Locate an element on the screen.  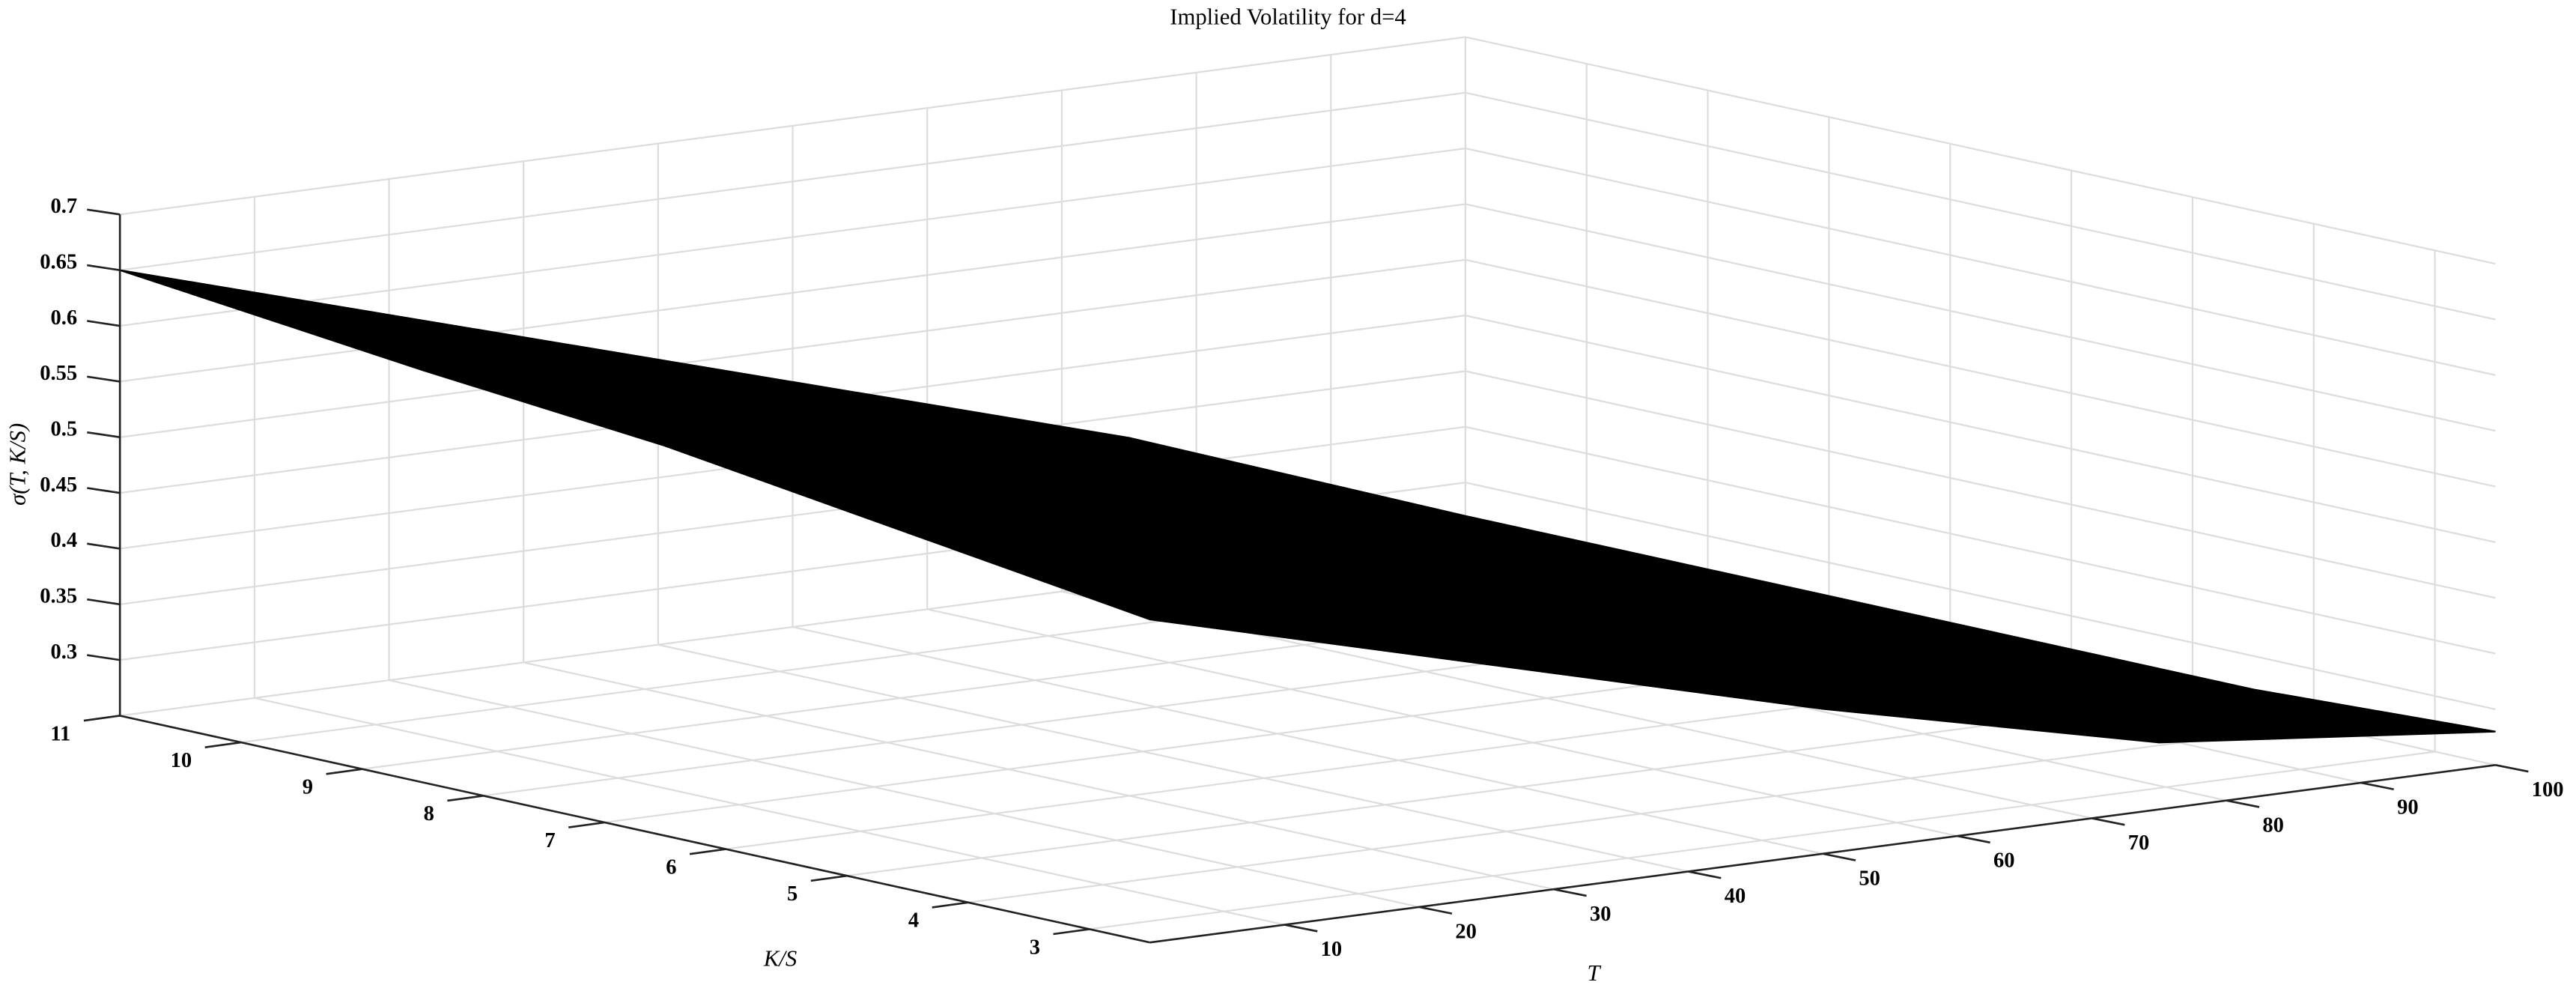
y-tick-label: 3 is located at coordinates (1035, 947).